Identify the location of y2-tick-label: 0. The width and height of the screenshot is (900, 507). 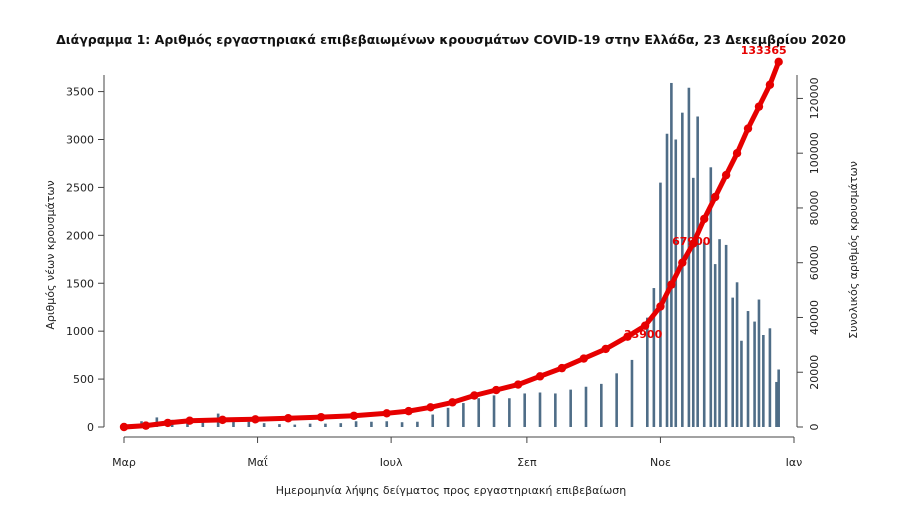
(814, 427).